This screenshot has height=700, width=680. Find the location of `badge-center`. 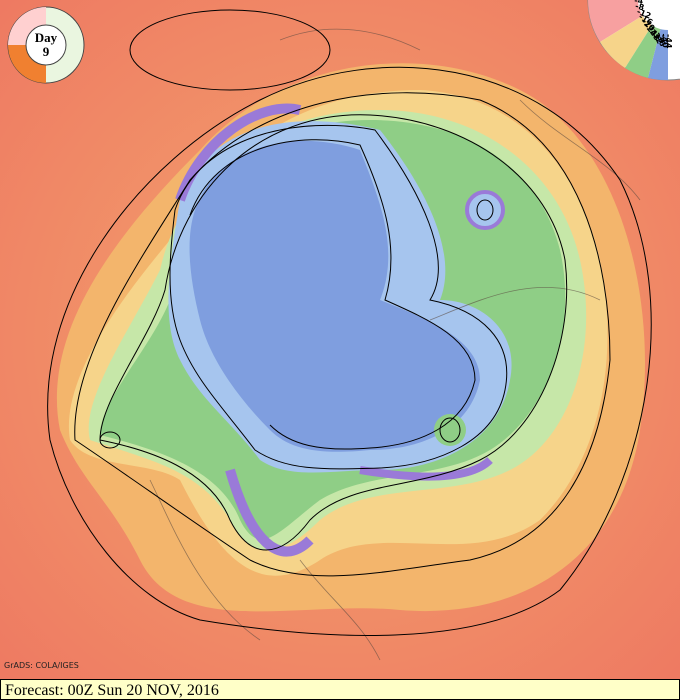

badge-center is located at coordinates (46, 45).